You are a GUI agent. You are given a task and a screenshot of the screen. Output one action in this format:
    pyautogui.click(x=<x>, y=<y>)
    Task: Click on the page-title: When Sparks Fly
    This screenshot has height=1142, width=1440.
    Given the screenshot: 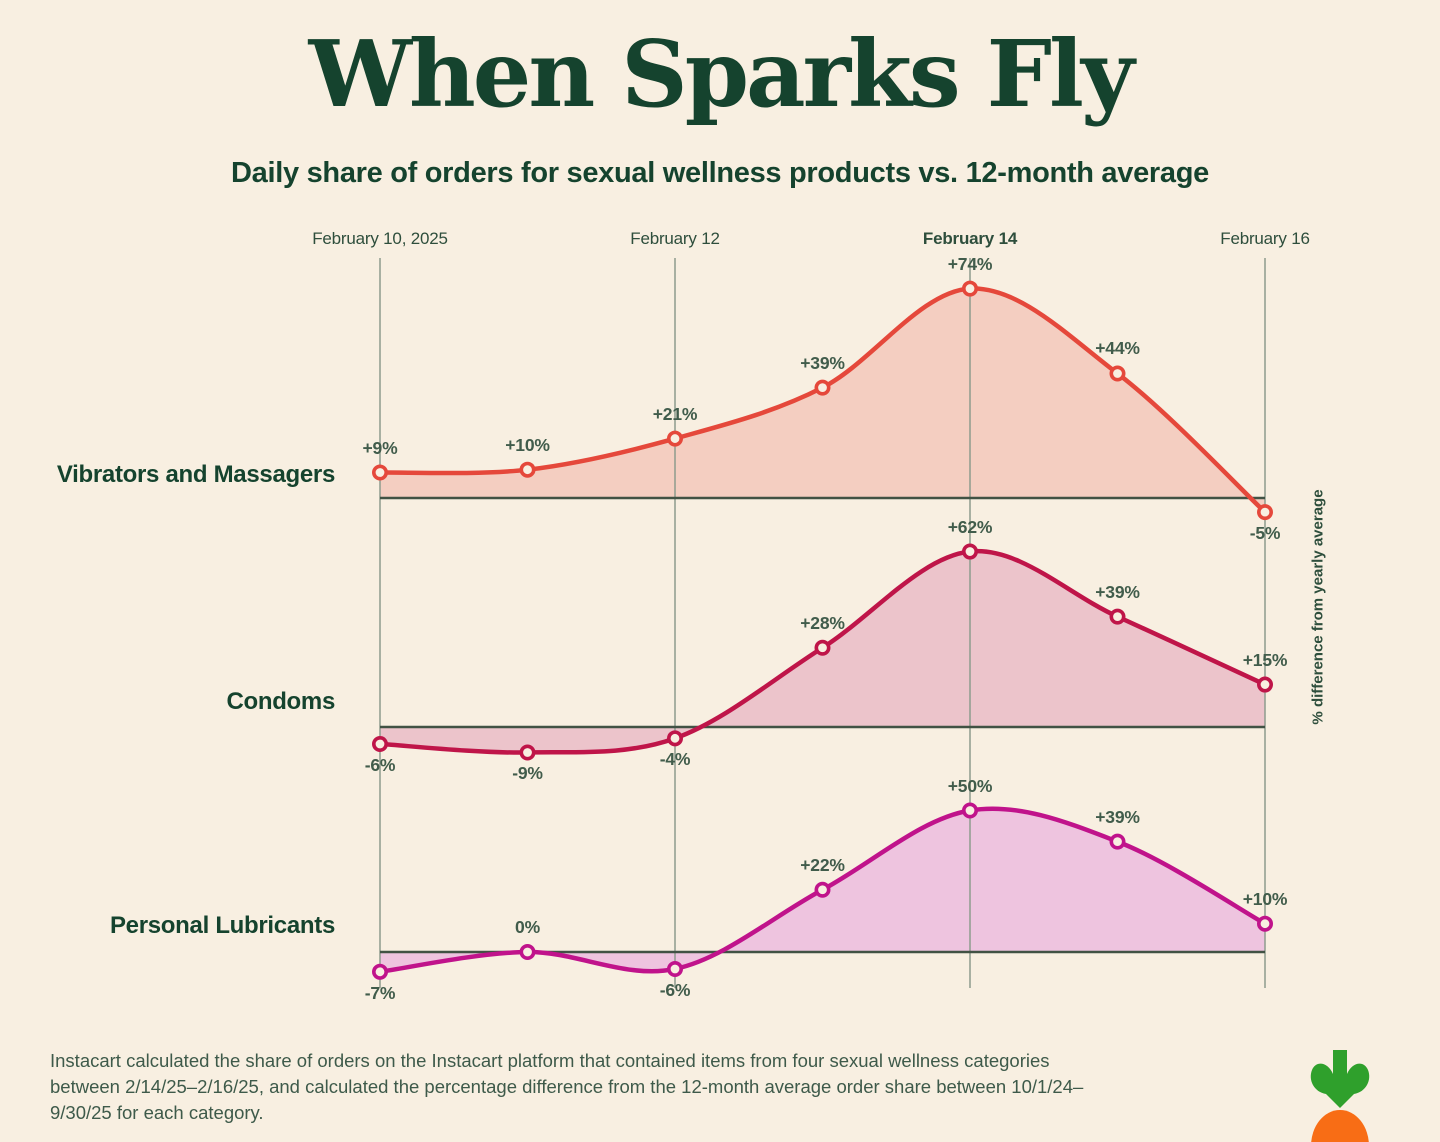 What is the action you would take?
    pyautogui.click(x=721, y=74)
    